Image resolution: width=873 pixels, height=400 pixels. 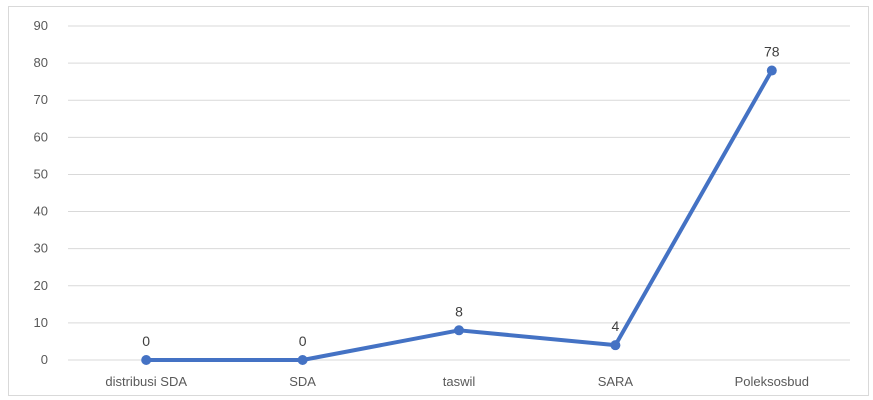 What do you see at coordinates (41, 211) in the screenshot?
I see `y-tick-label: 40` at bounding box center [41, 211].